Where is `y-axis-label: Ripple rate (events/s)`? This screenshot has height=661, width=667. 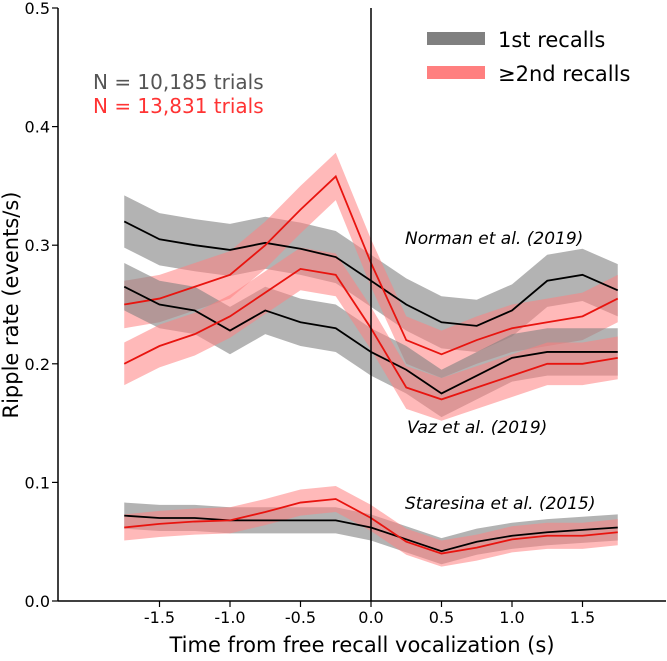 y-axis-label: Ripple rate (events/s) is located at coordinates (11, 304).